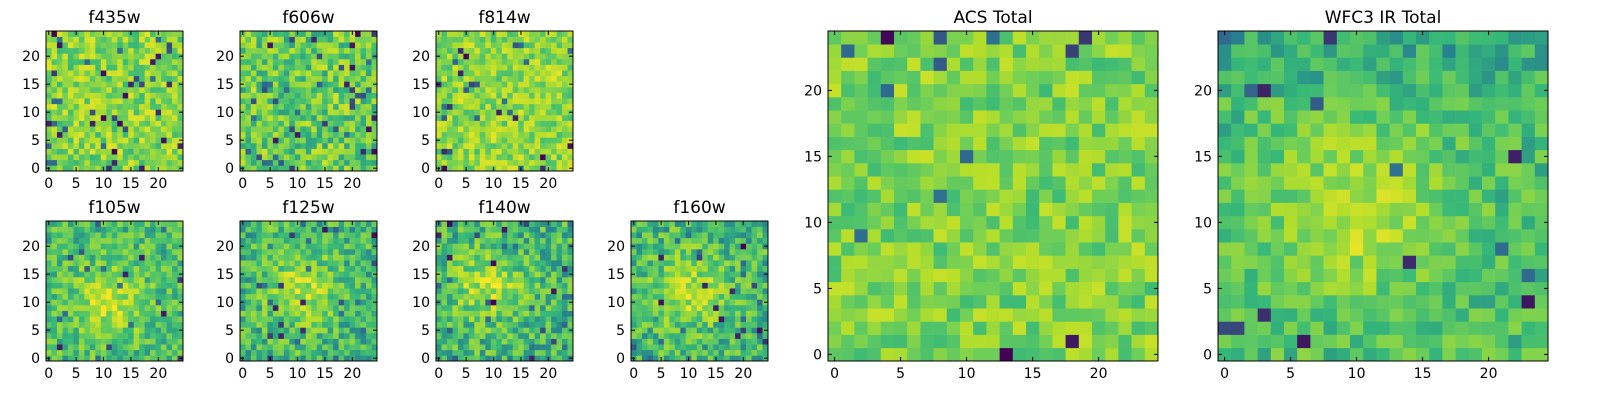 The width and height of the screenshot is (1600, 400). Describe the element at coordinates (548, 374) in the screenshot. I see `x-tick-label: 20` at that location.